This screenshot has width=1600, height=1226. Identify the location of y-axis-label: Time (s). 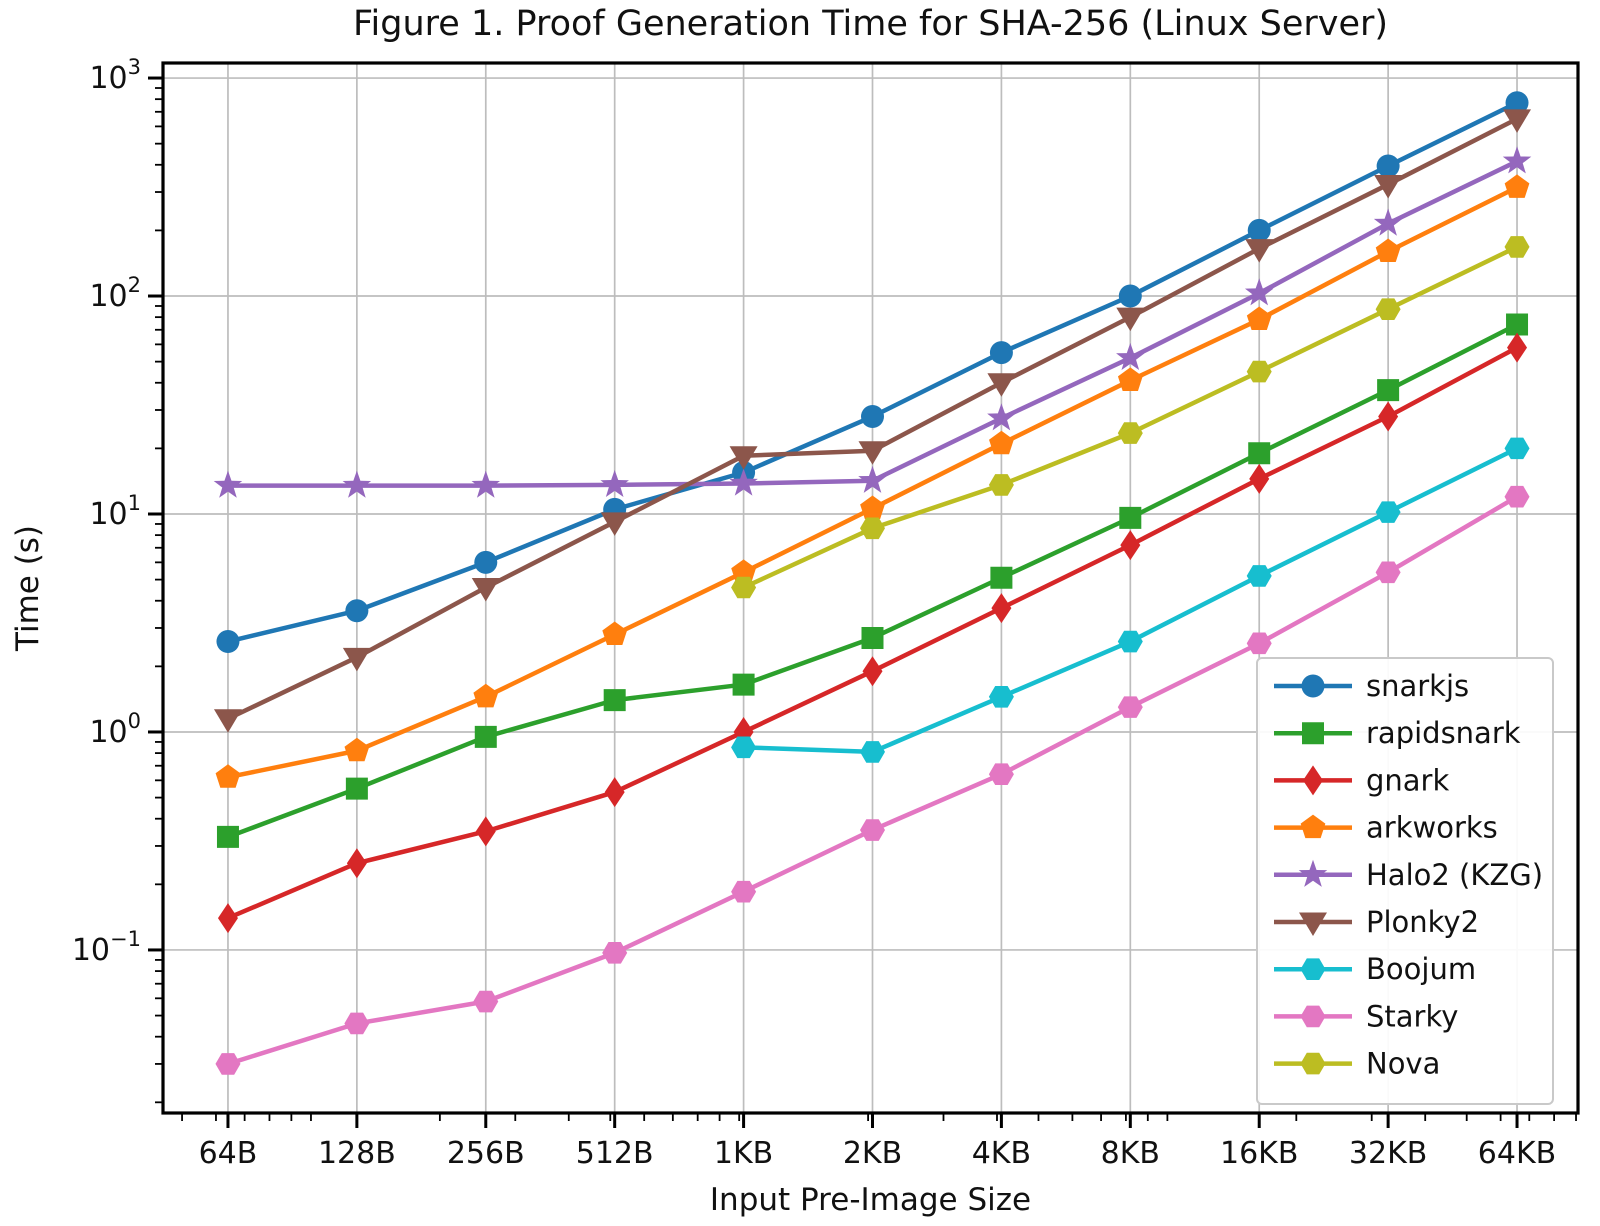
(28, 588).